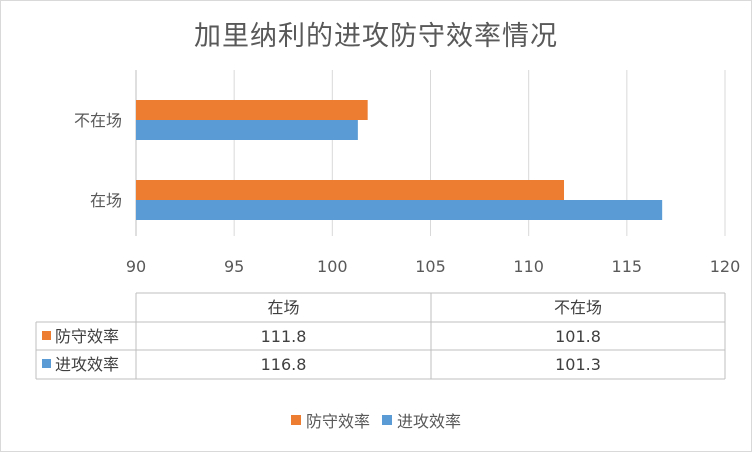 The width and height of the screenshot is (752, 452). What do you see at coordinates (136, 266) in the screenshot?
I see `x-tick-label-0: 90` at bounding box center [136, 266].